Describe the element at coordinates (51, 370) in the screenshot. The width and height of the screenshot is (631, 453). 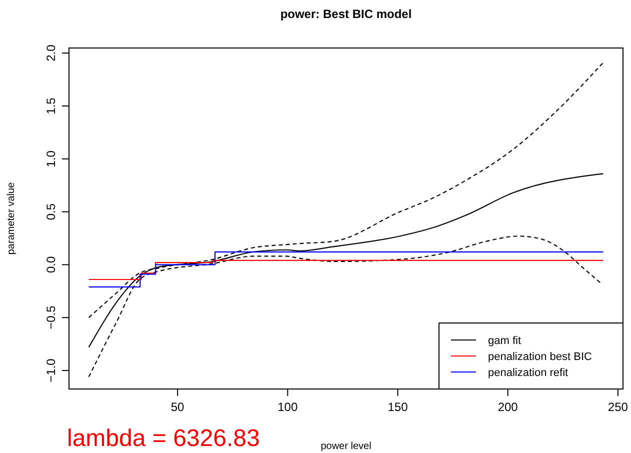
I see `y-tick-label: −1.0` at that location.